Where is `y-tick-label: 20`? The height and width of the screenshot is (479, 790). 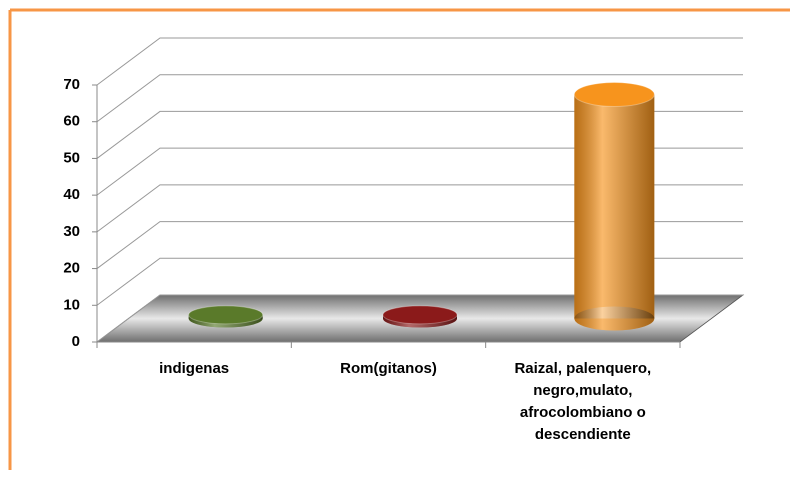 y-tick-label: 20 is located at coordinates (71, 268).